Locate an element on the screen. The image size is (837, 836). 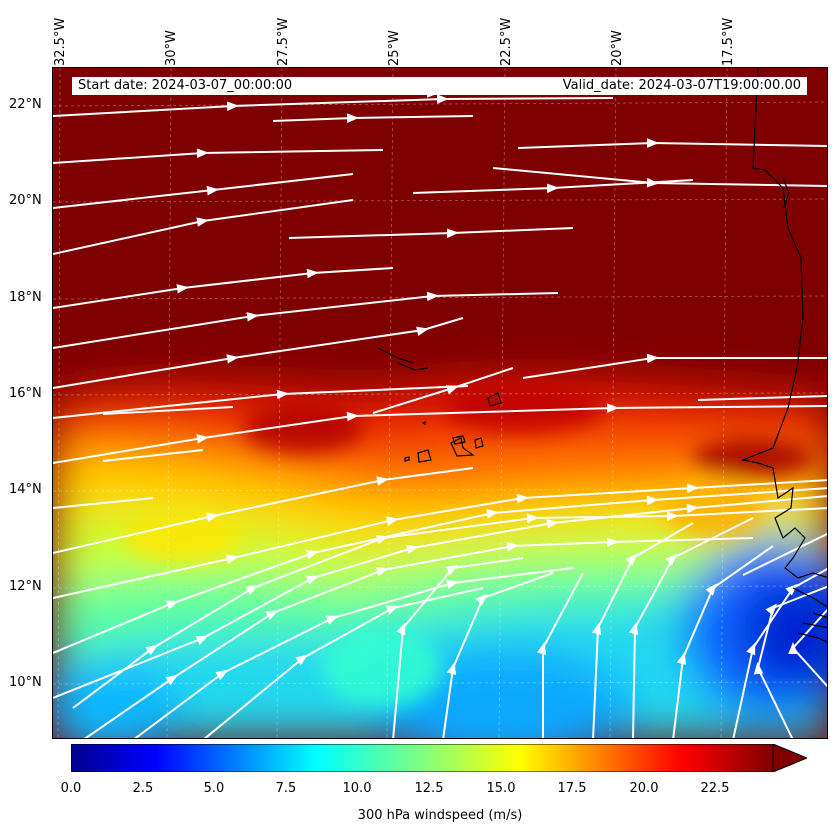
colorbar-tick: 7.5 is located at coordinates (286, 788).